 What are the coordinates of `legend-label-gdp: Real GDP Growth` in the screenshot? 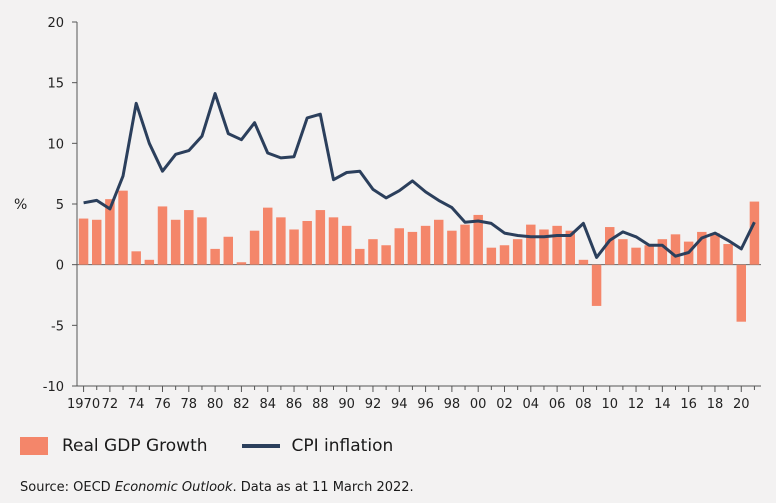 It's located at (135, 446).